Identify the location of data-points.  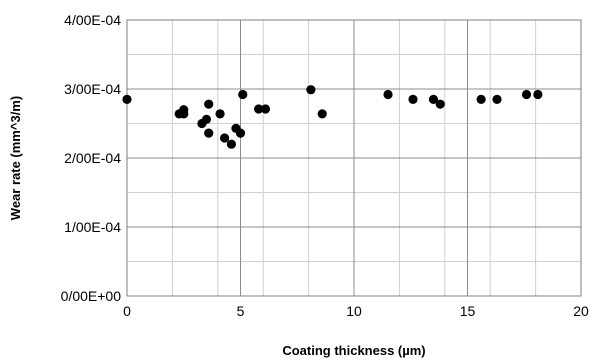
(332, 117).